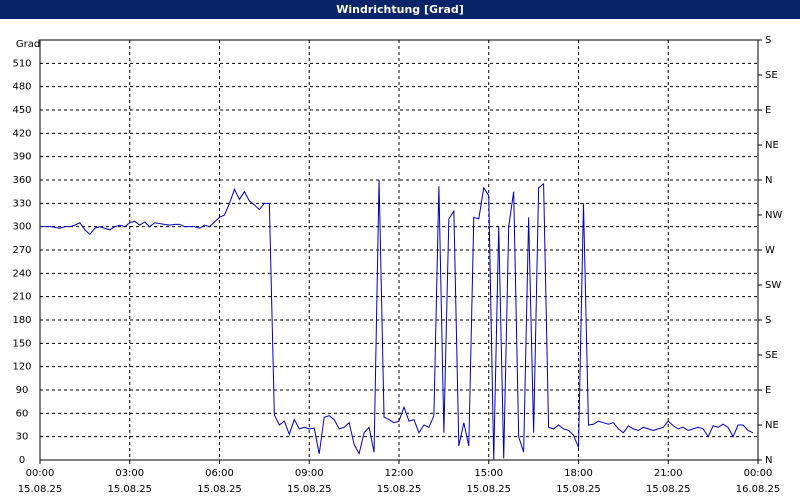 The width and height of the screenshot is (800, 500). What do you see at coordinates (770, 250) in the screenshot?
I see `y2-tick-label: W` at bounding box center [770, 250].